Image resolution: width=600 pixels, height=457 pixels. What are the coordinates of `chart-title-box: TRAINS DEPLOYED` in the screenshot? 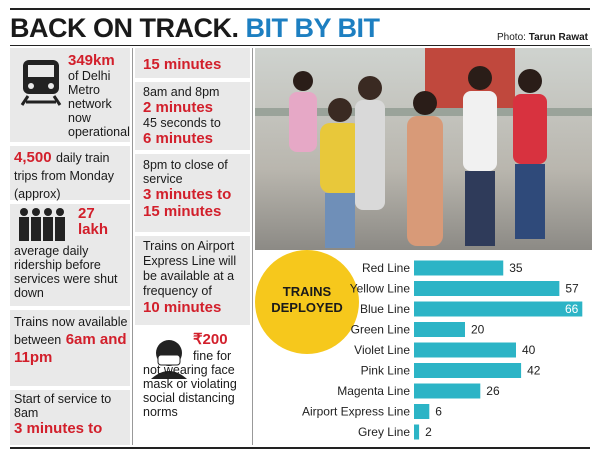 It's located at (307, 299).